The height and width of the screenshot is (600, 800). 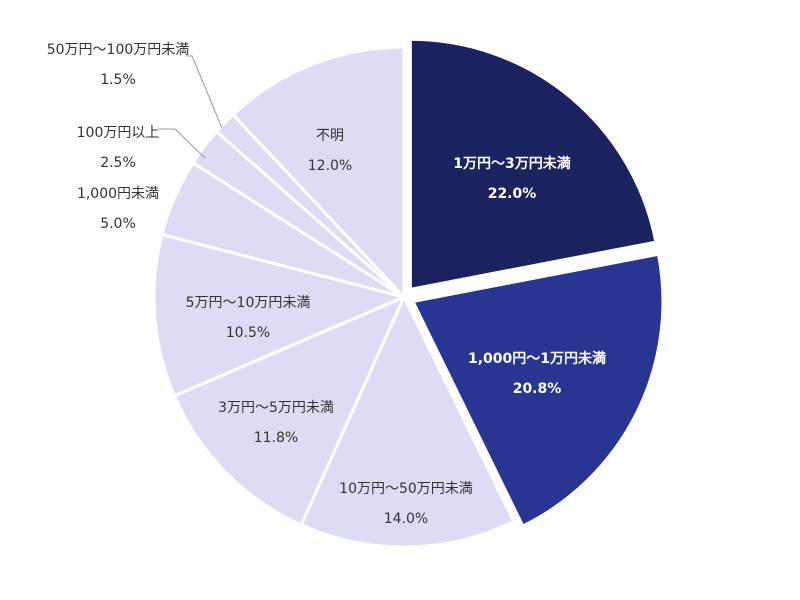 What do you see at coordinates (276, 408) in the screenshot?
I see `slice-label: 3万円～5万円未満` at bounding box center [276, 408].